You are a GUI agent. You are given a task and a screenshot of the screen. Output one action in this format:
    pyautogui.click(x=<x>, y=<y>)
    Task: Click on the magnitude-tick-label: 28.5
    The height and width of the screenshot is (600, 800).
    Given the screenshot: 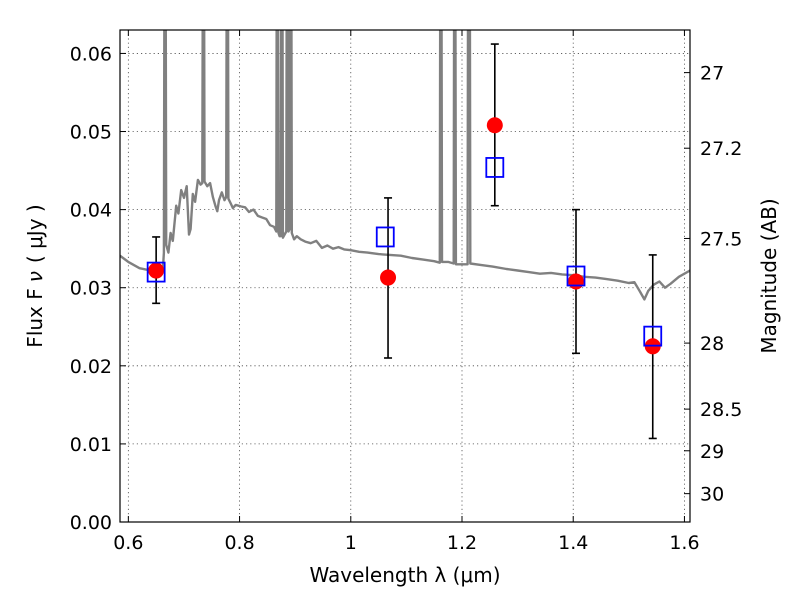 What is the action you would take?
    pyautogui.click(x=721, y=410)
    